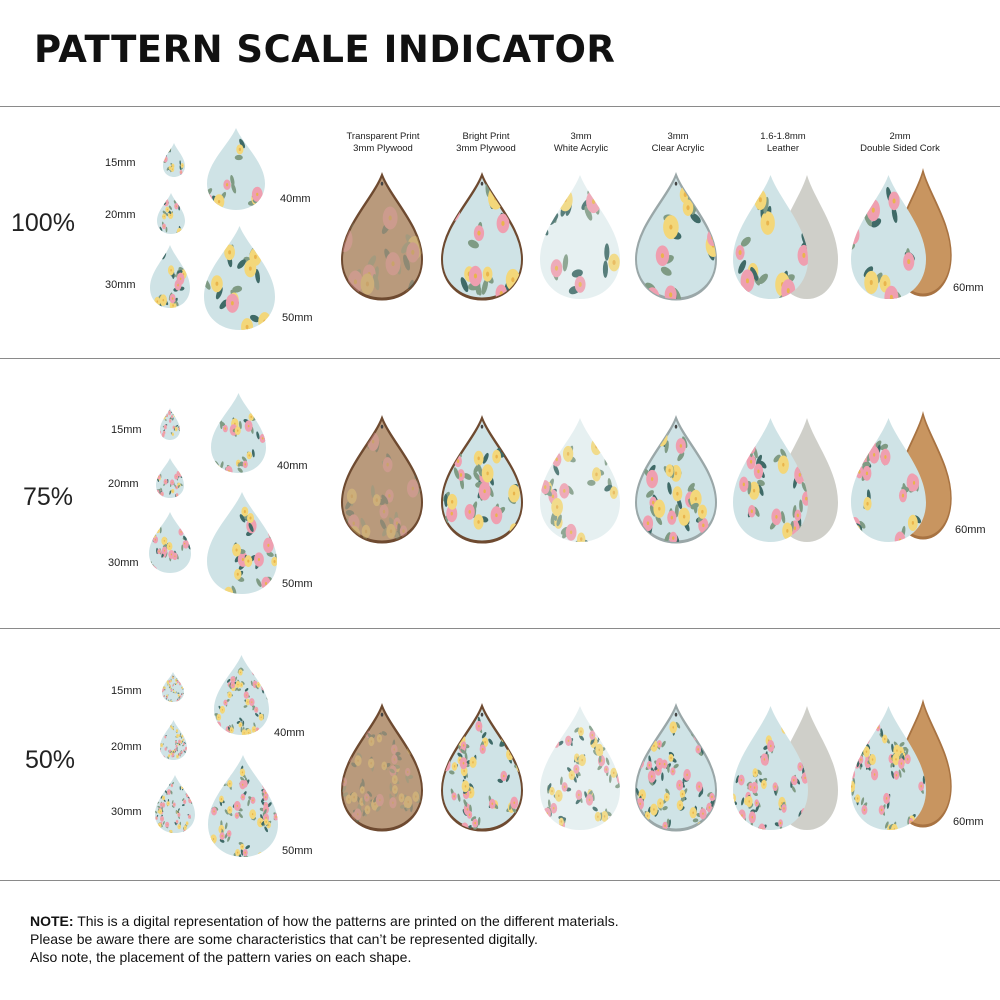  I want to click on page-title: PATTERN SCALE INDICATOR, so click(325, 49).